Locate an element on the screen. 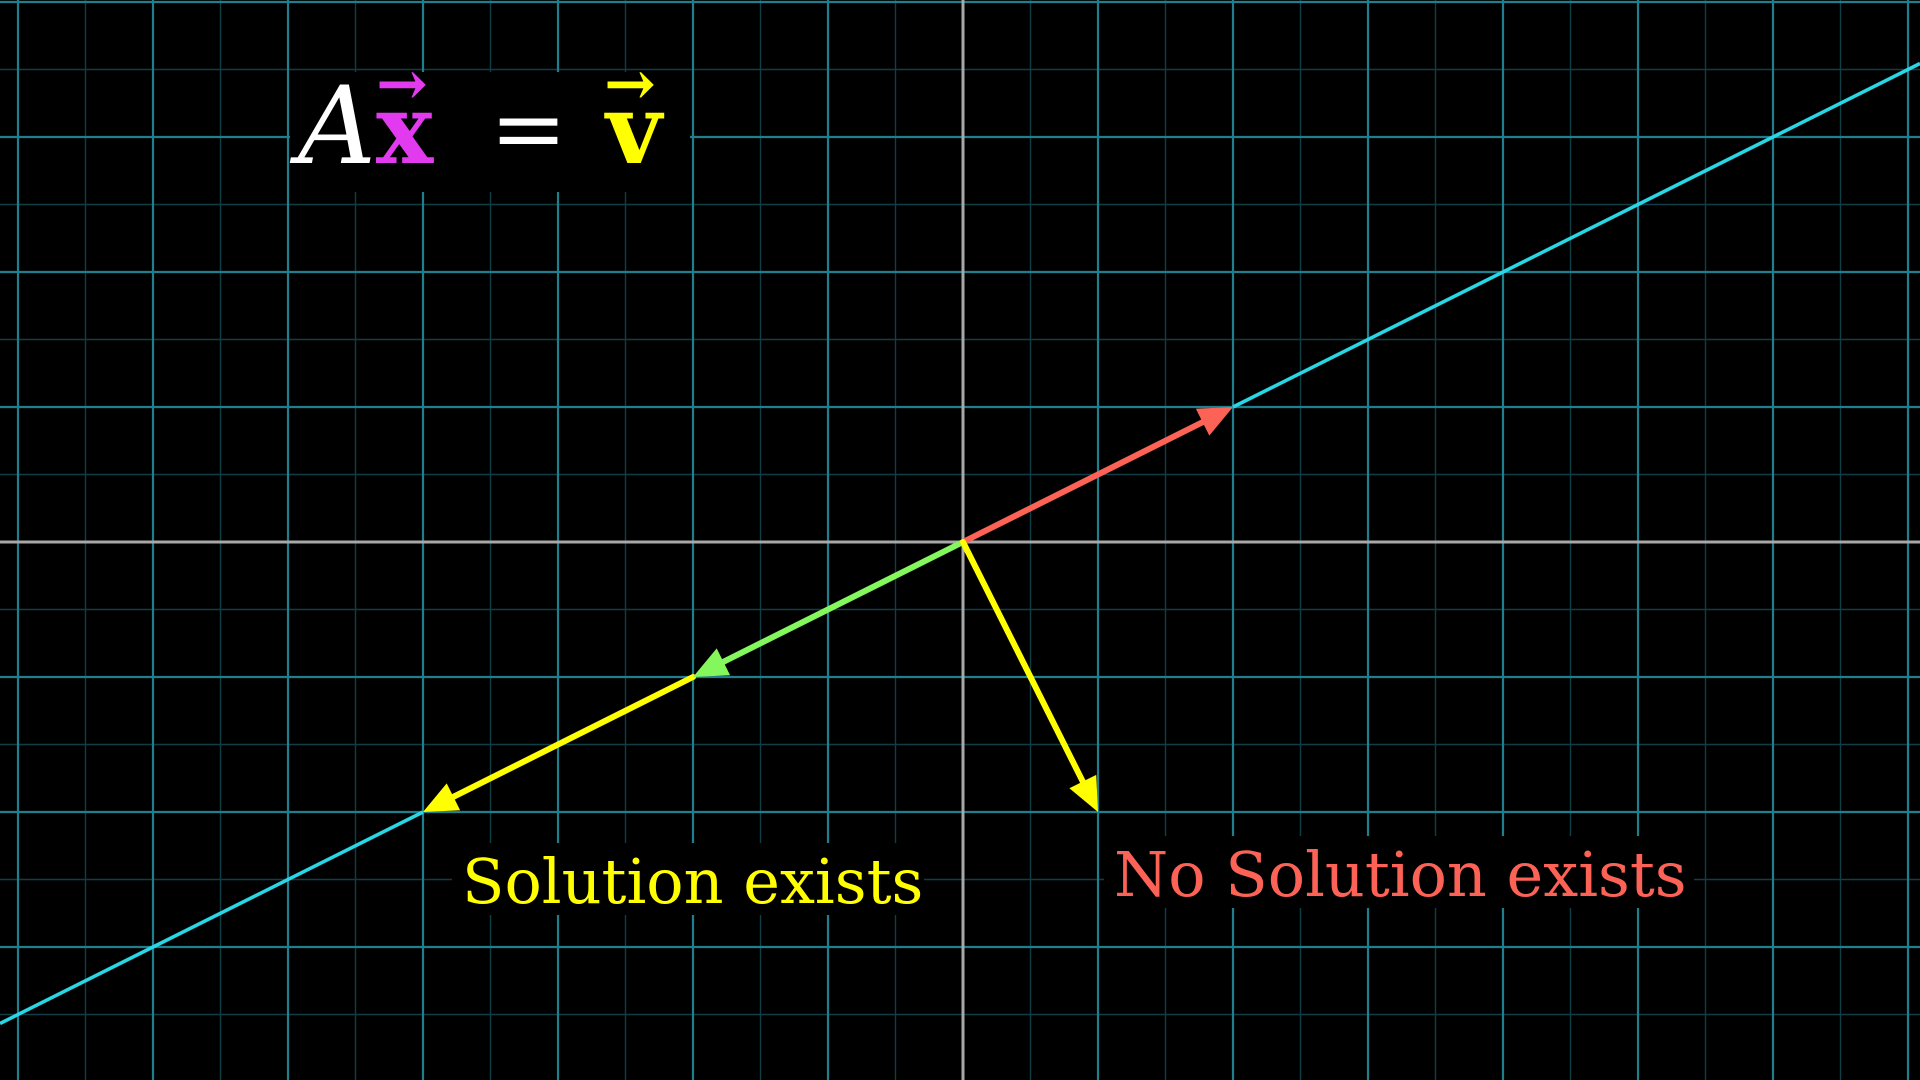 This screenshot has width=1920, height=1080. solution-label-background is located at coordinates (688, 879).